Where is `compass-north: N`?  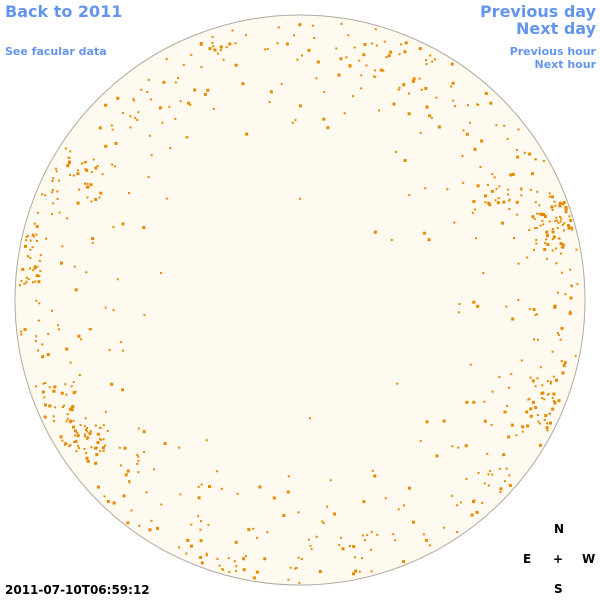
compass-north: N is located at coordinates (559, 529).